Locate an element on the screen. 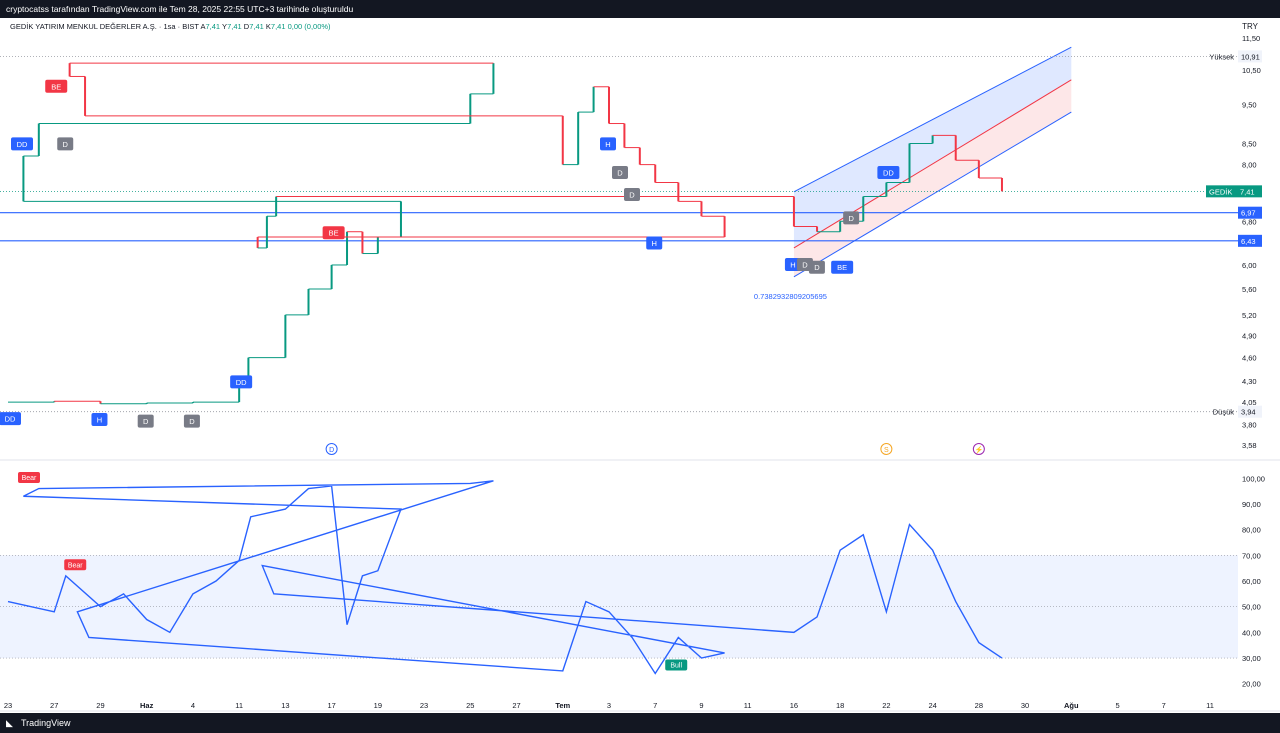  event-icon-label: D is located at coordinates (331, 450).